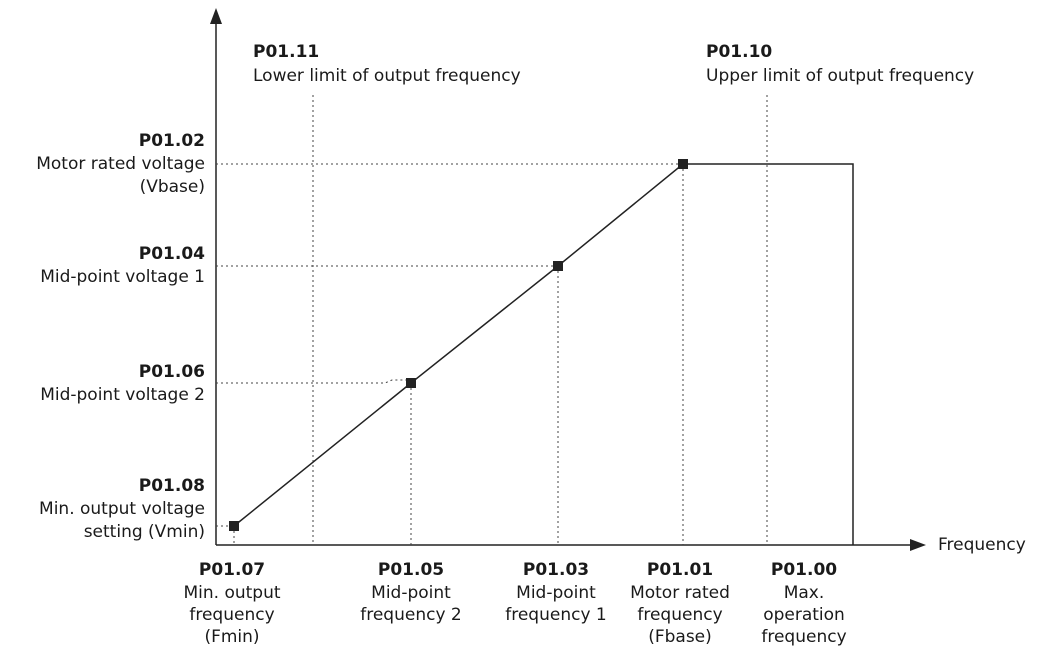 The height and width of the screenshot is (650, 1057). I want to click on top-label-text: Upper limit of output frequency, so click(840, 76).